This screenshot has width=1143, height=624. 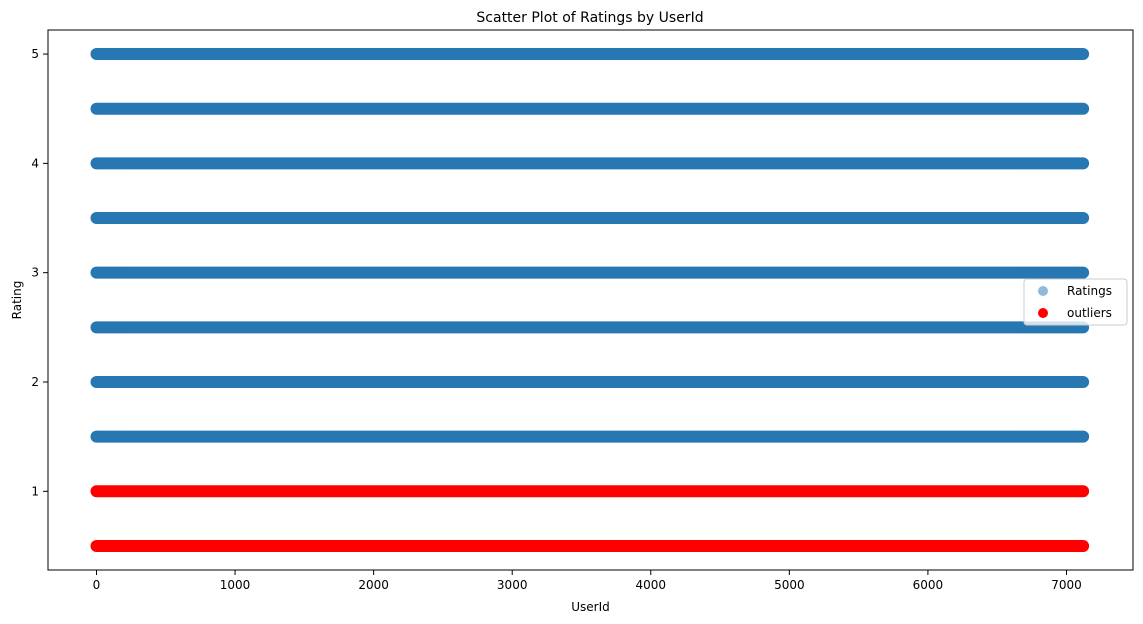 What do you see at coordinates (928, 585) in the screenshot?
I see `x-tick-label: 6000` at bounding box center [928, 585].